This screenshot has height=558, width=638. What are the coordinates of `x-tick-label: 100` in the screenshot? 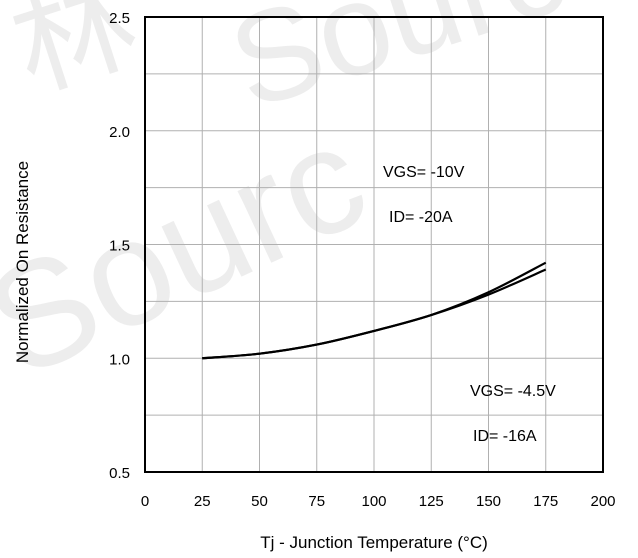 It's located at (373, 501).